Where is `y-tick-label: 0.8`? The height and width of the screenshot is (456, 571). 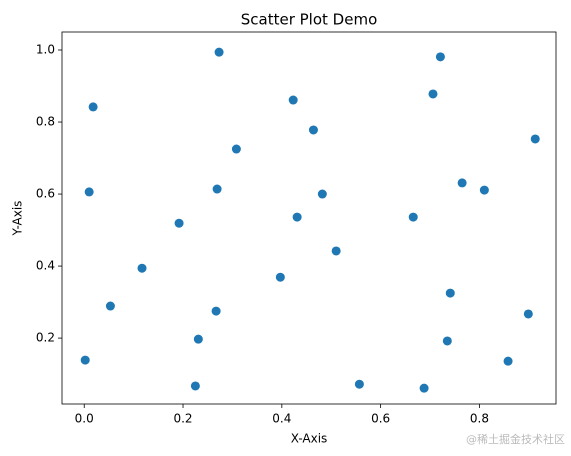
y-tick-label: 0.8 is located at coordinates (45, 122).